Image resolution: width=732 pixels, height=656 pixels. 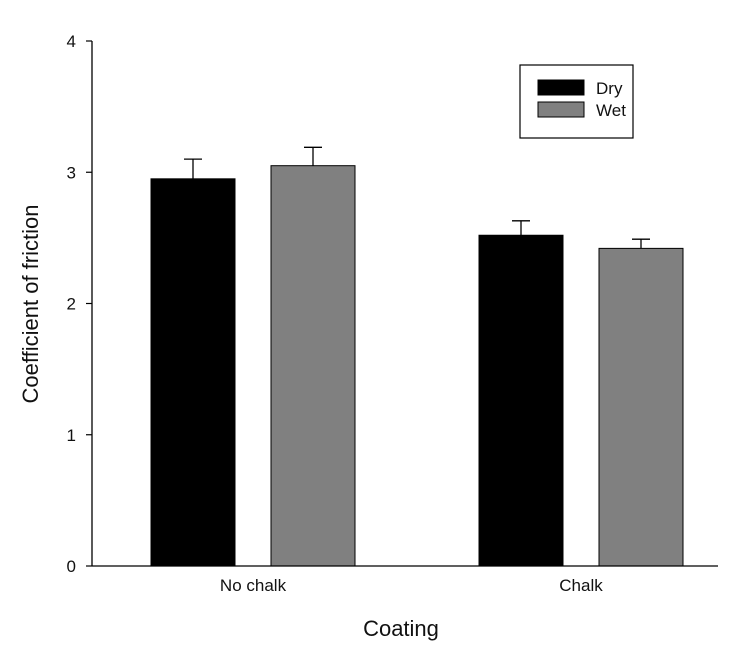 I want to click on y-tick-label: 2, so click(x=71, y=304).